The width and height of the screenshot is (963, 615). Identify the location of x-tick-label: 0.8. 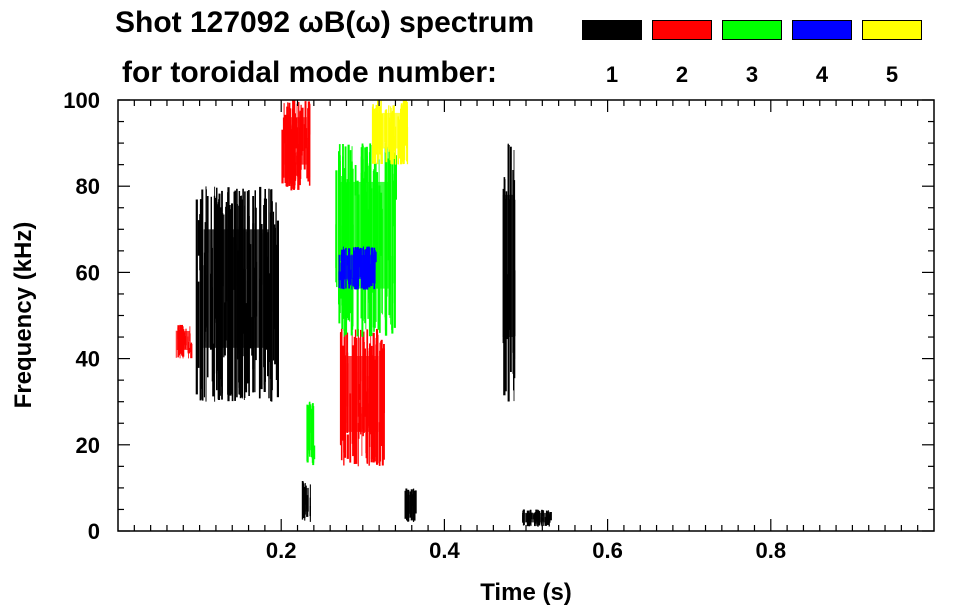
(771, 550).